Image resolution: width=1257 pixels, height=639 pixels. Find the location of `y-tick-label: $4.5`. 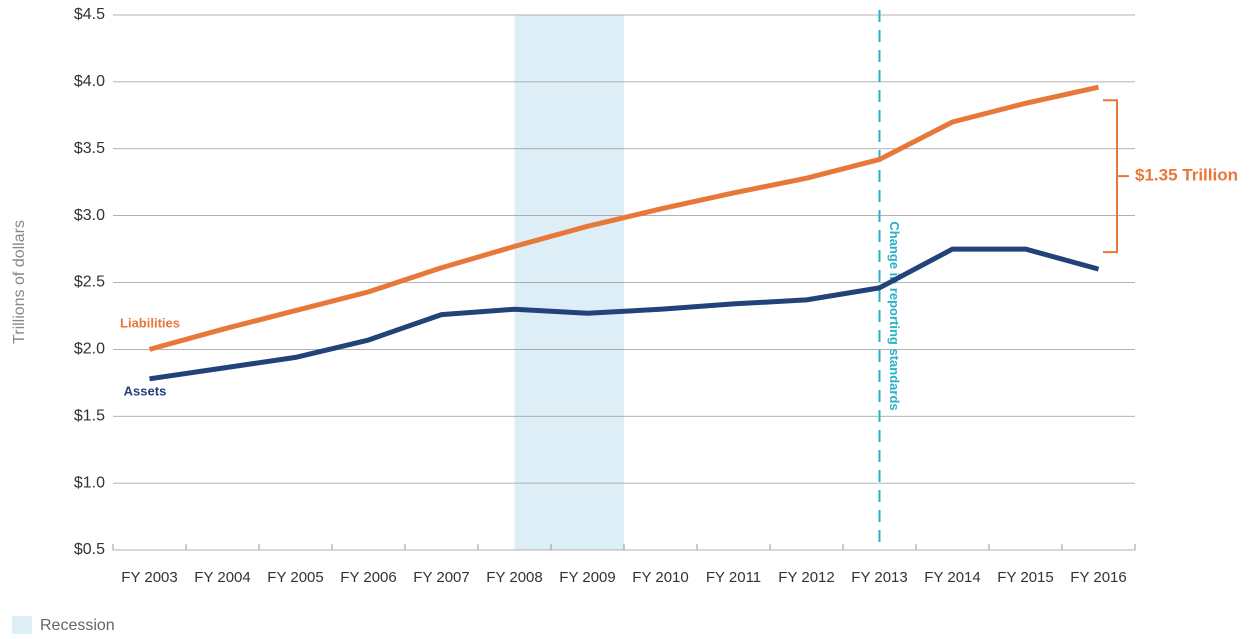

y-tick-label: $4.5 is located at coordinates (89, 14).